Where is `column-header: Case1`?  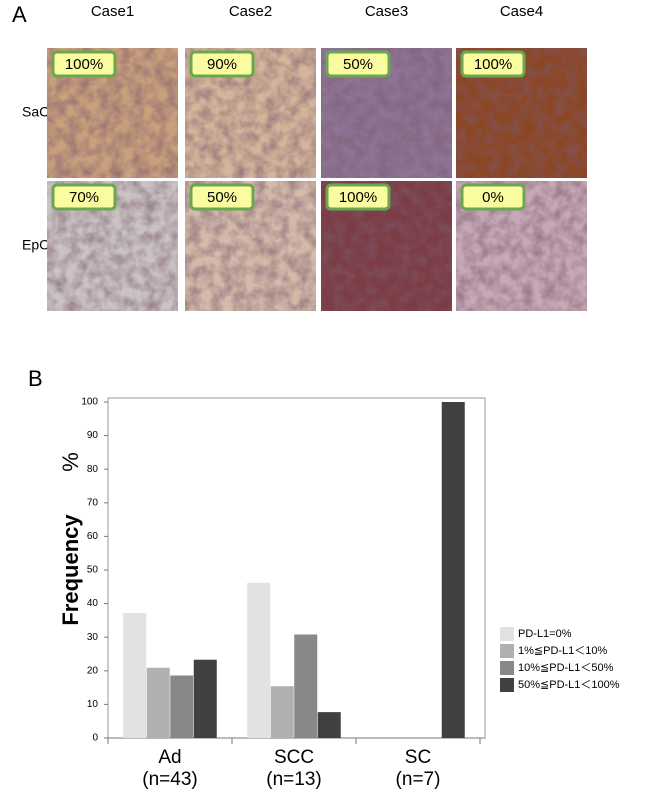
column-header: Case1 is located at coordinates (112, 11).